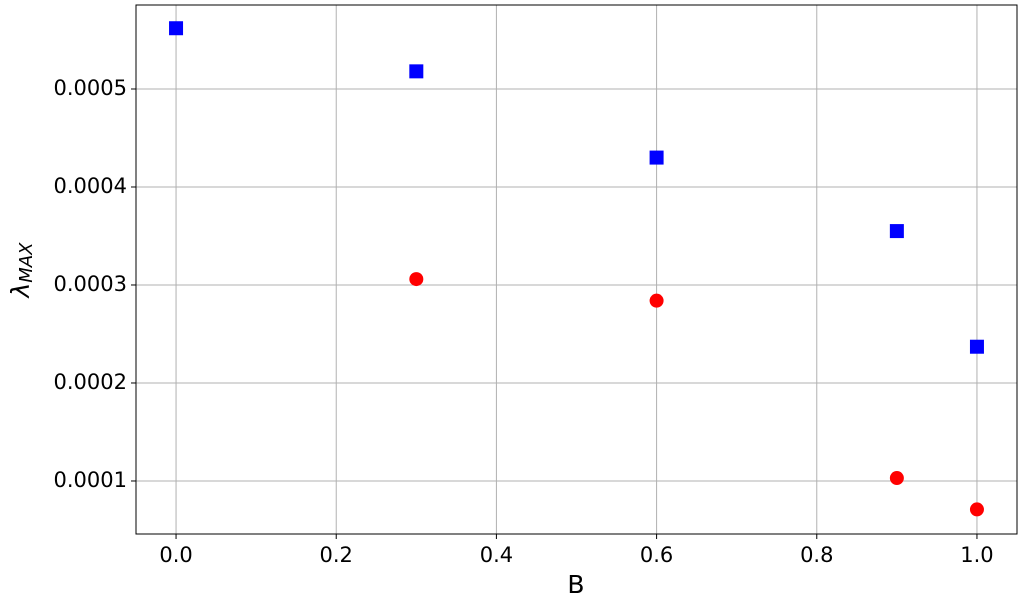  What do you see at coordinates (175, 555) in the screenshot?
I see `x-tick-label: 0.0` at bounding box center [175, 555].